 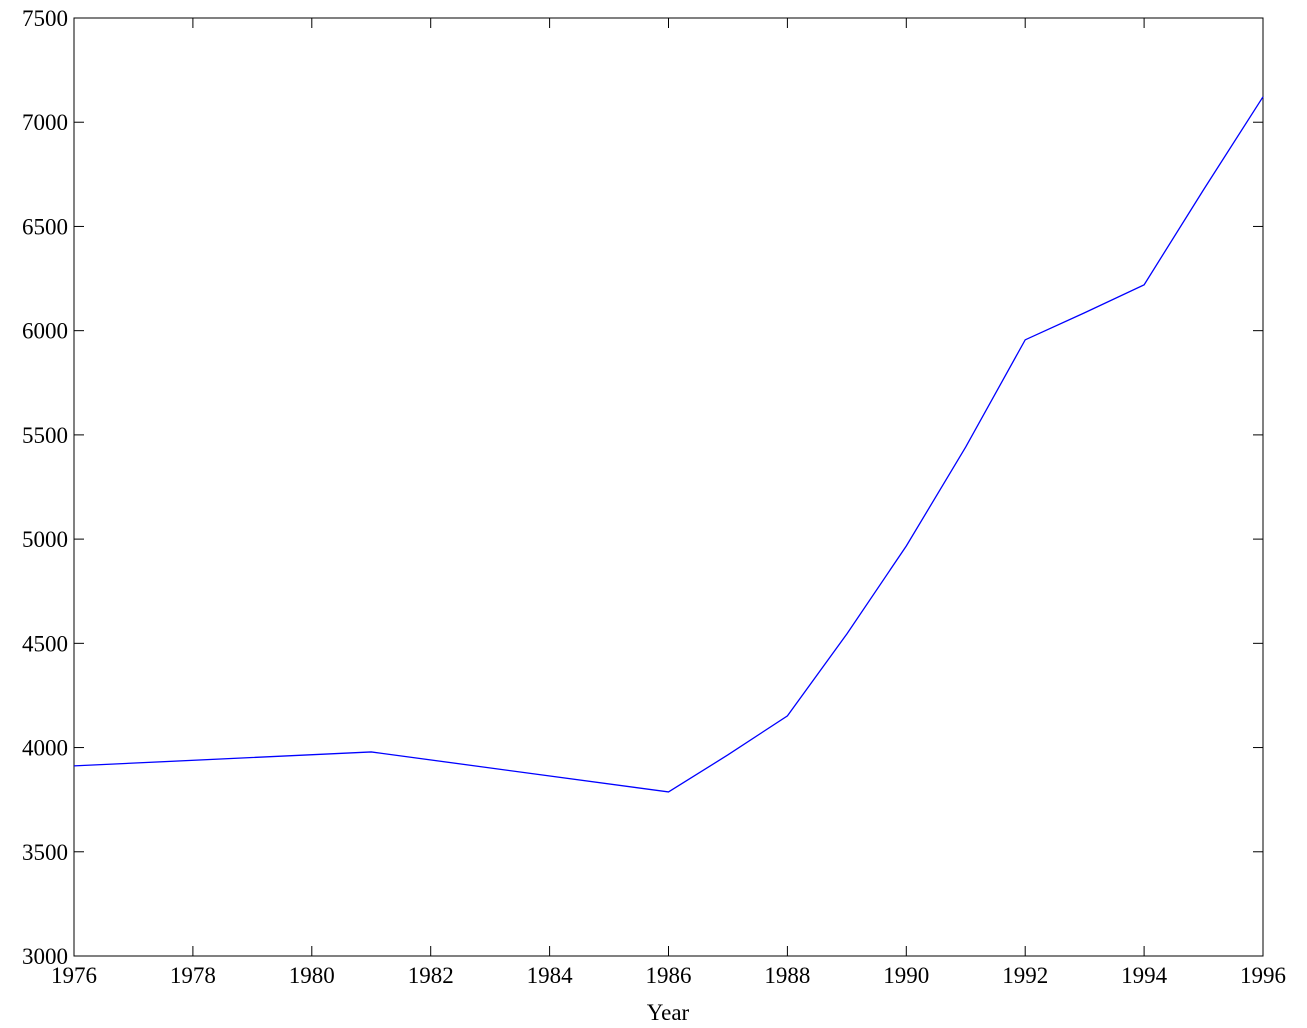 I want to click on y-tick-label: 6500, so click(x=45, y=226).